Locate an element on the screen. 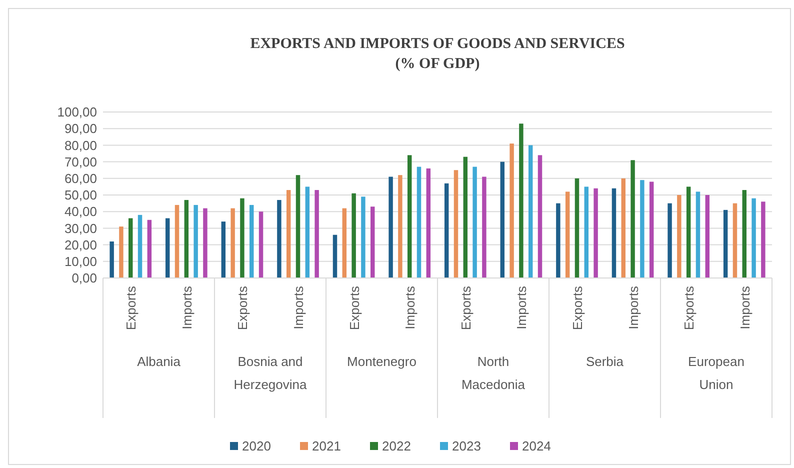  y-tick-label: 20,00 is located at coordinates (80, 244).